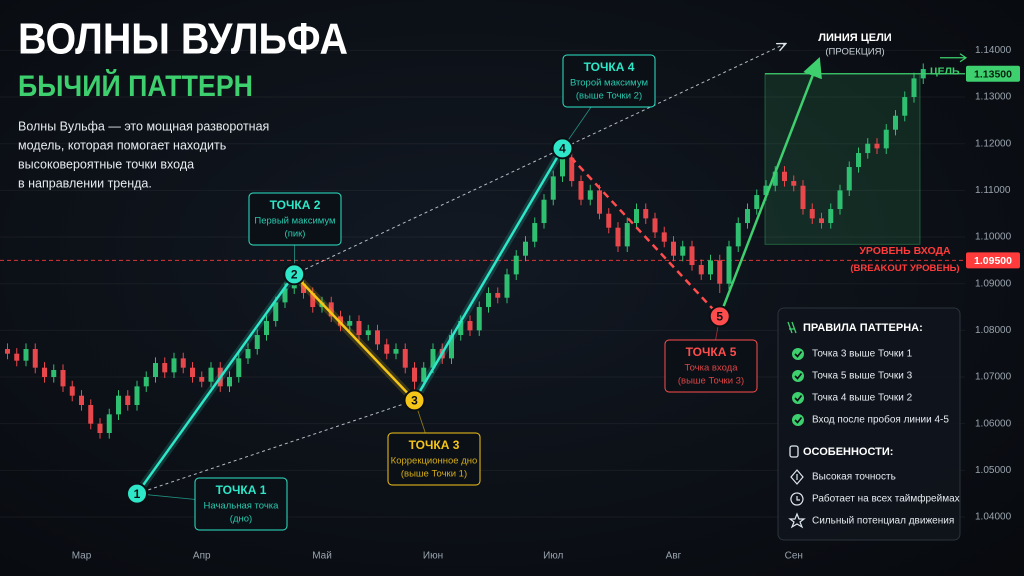  Describe the element at coordinates (848, 452) in the screenshot. I see `features-title: ОСОБЕННОСТИ:` at that location.